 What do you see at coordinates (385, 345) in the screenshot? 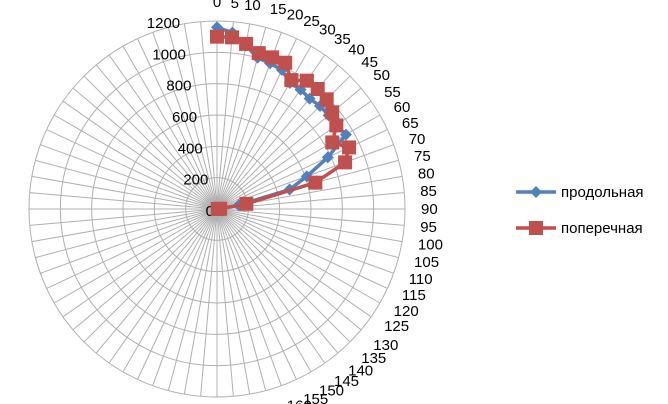
I see `angle-label-130: 130` at bounding box center [385, 345].